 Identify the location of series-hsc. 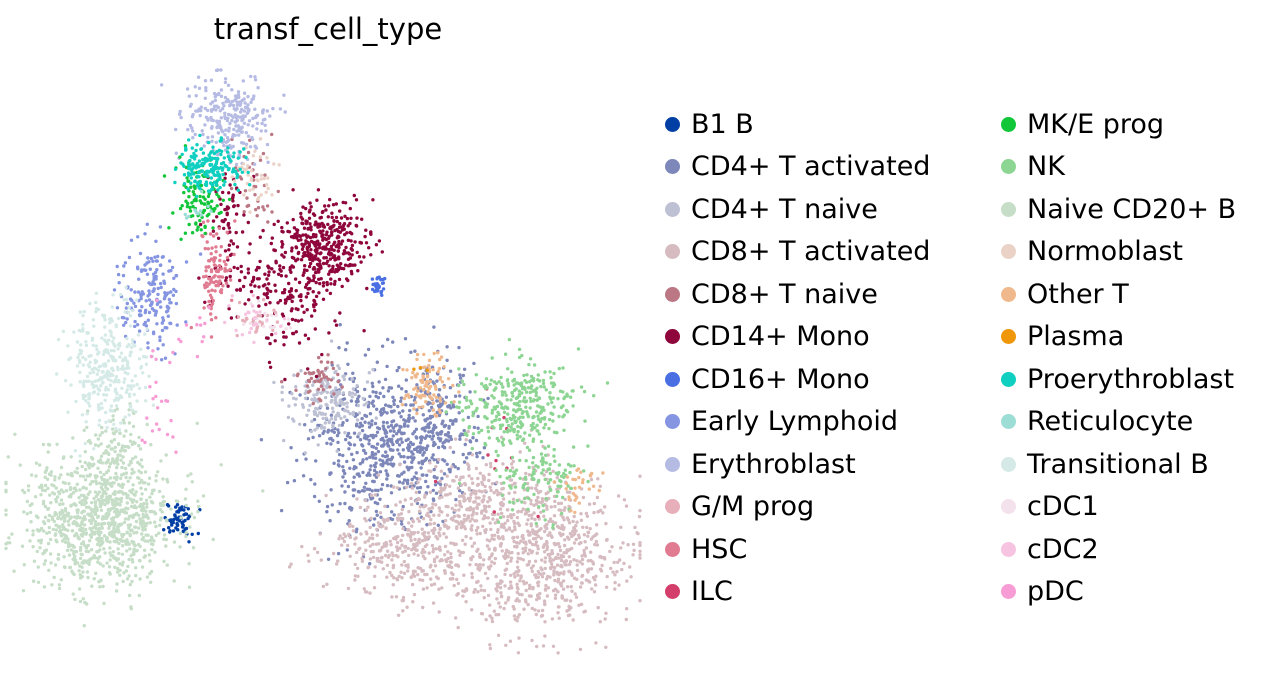
(213, 279).